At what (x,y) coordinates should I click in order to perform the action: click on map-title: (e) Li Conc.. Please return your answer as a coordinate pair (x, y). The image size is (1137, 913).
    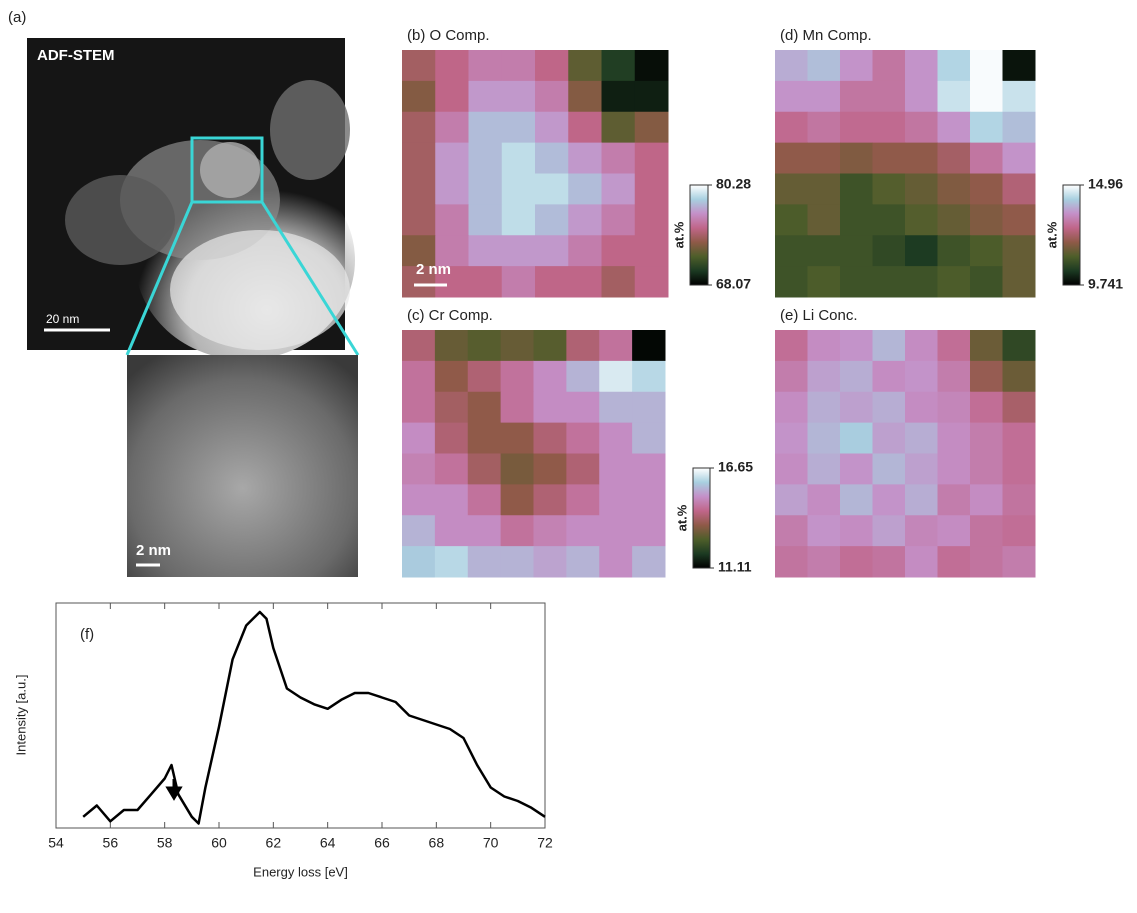
    Looking at the image, I should click on (819, 315).